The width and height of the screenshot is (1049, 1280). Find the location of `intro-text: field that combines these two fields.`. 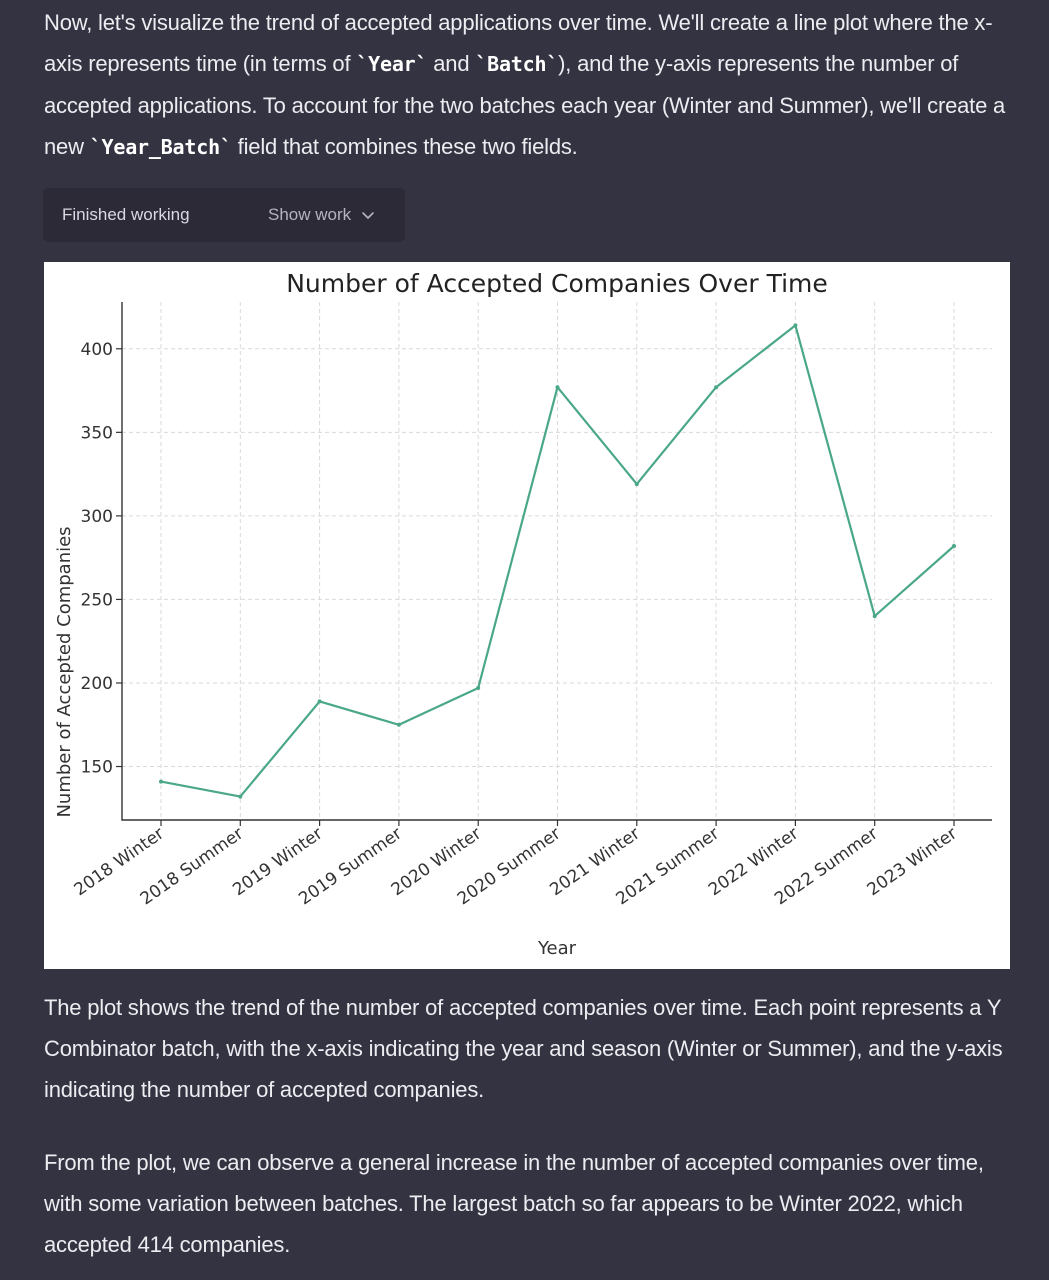

intro-text: field that combines these two fields. is located at coordinates (404, 146).